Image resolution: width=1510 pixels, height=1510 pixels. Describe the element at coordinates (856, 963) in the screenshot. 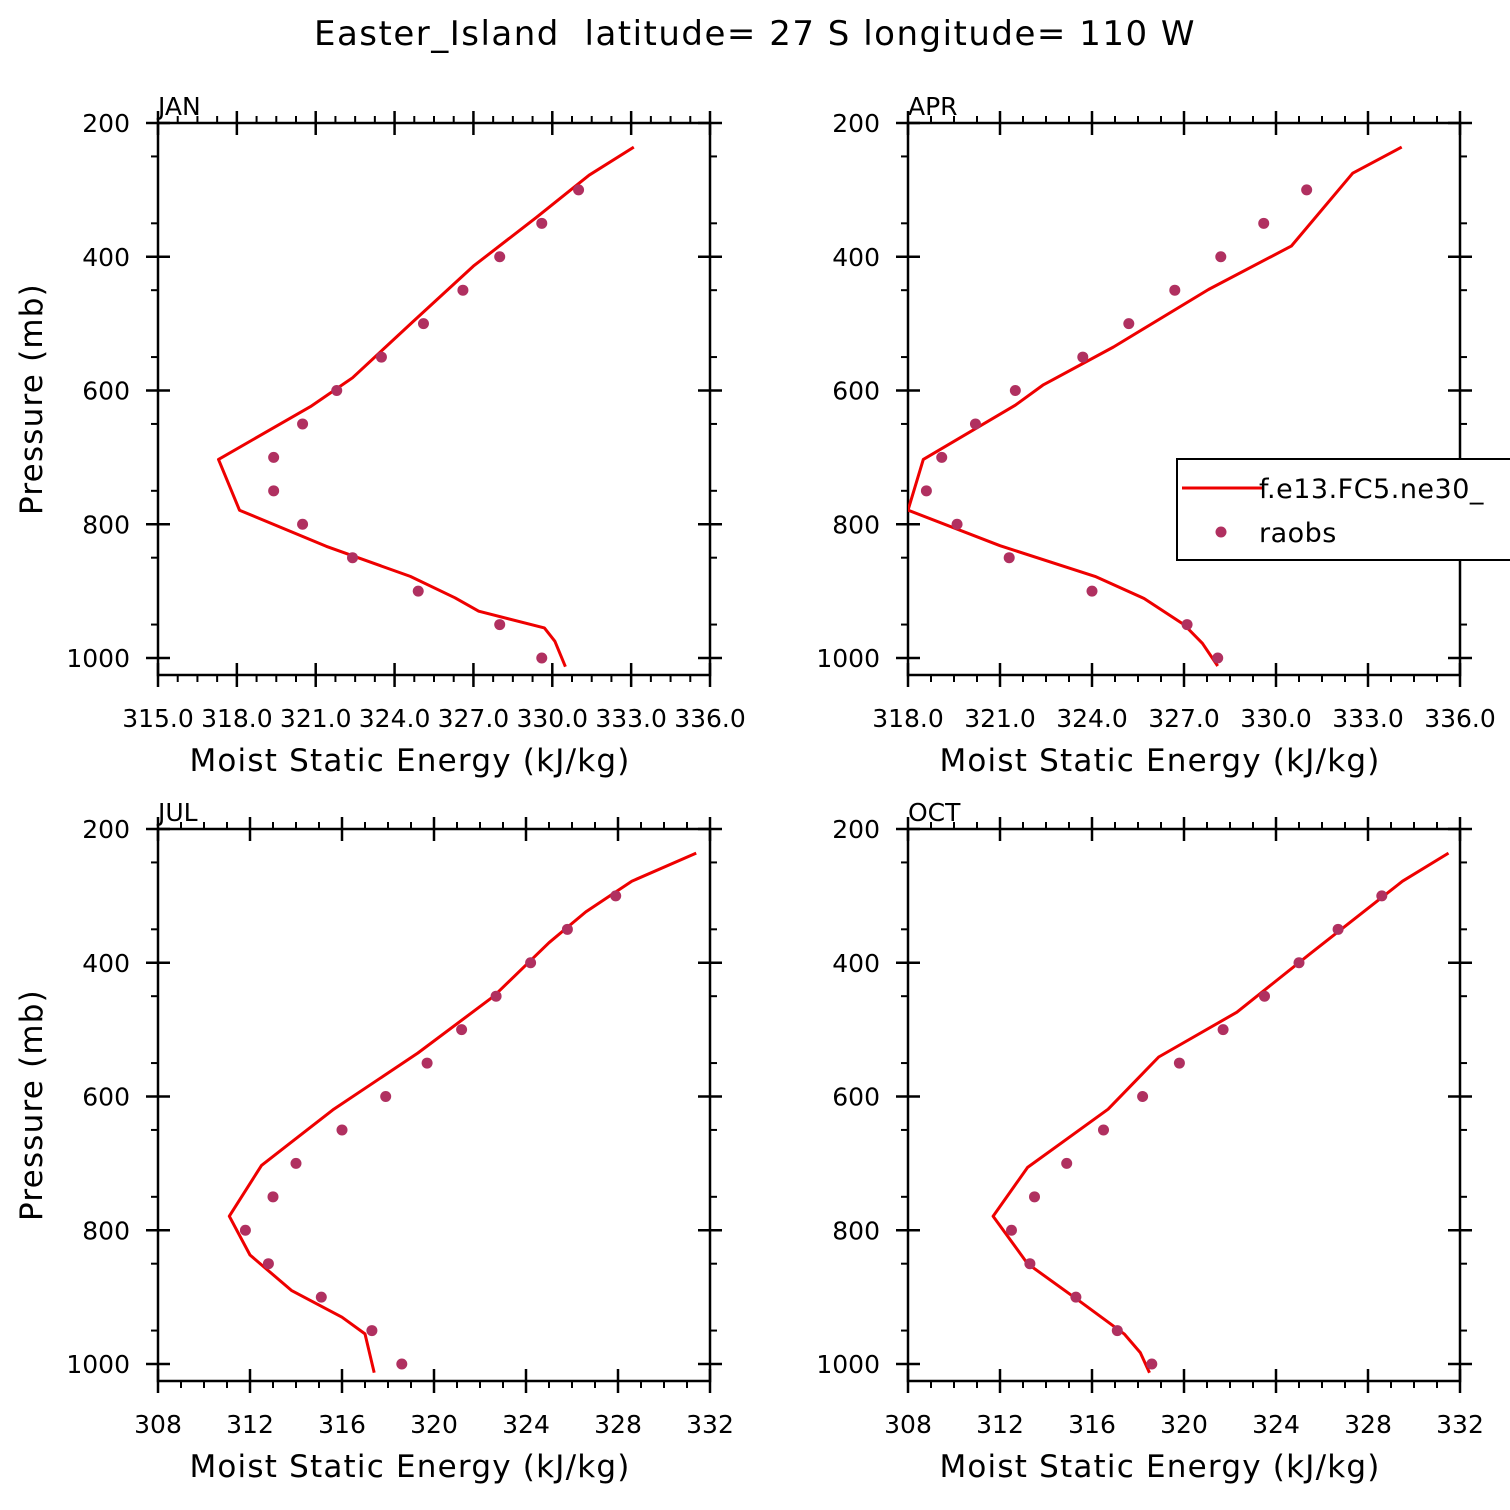

I see `y-tick-label-oct: 400` at that location.